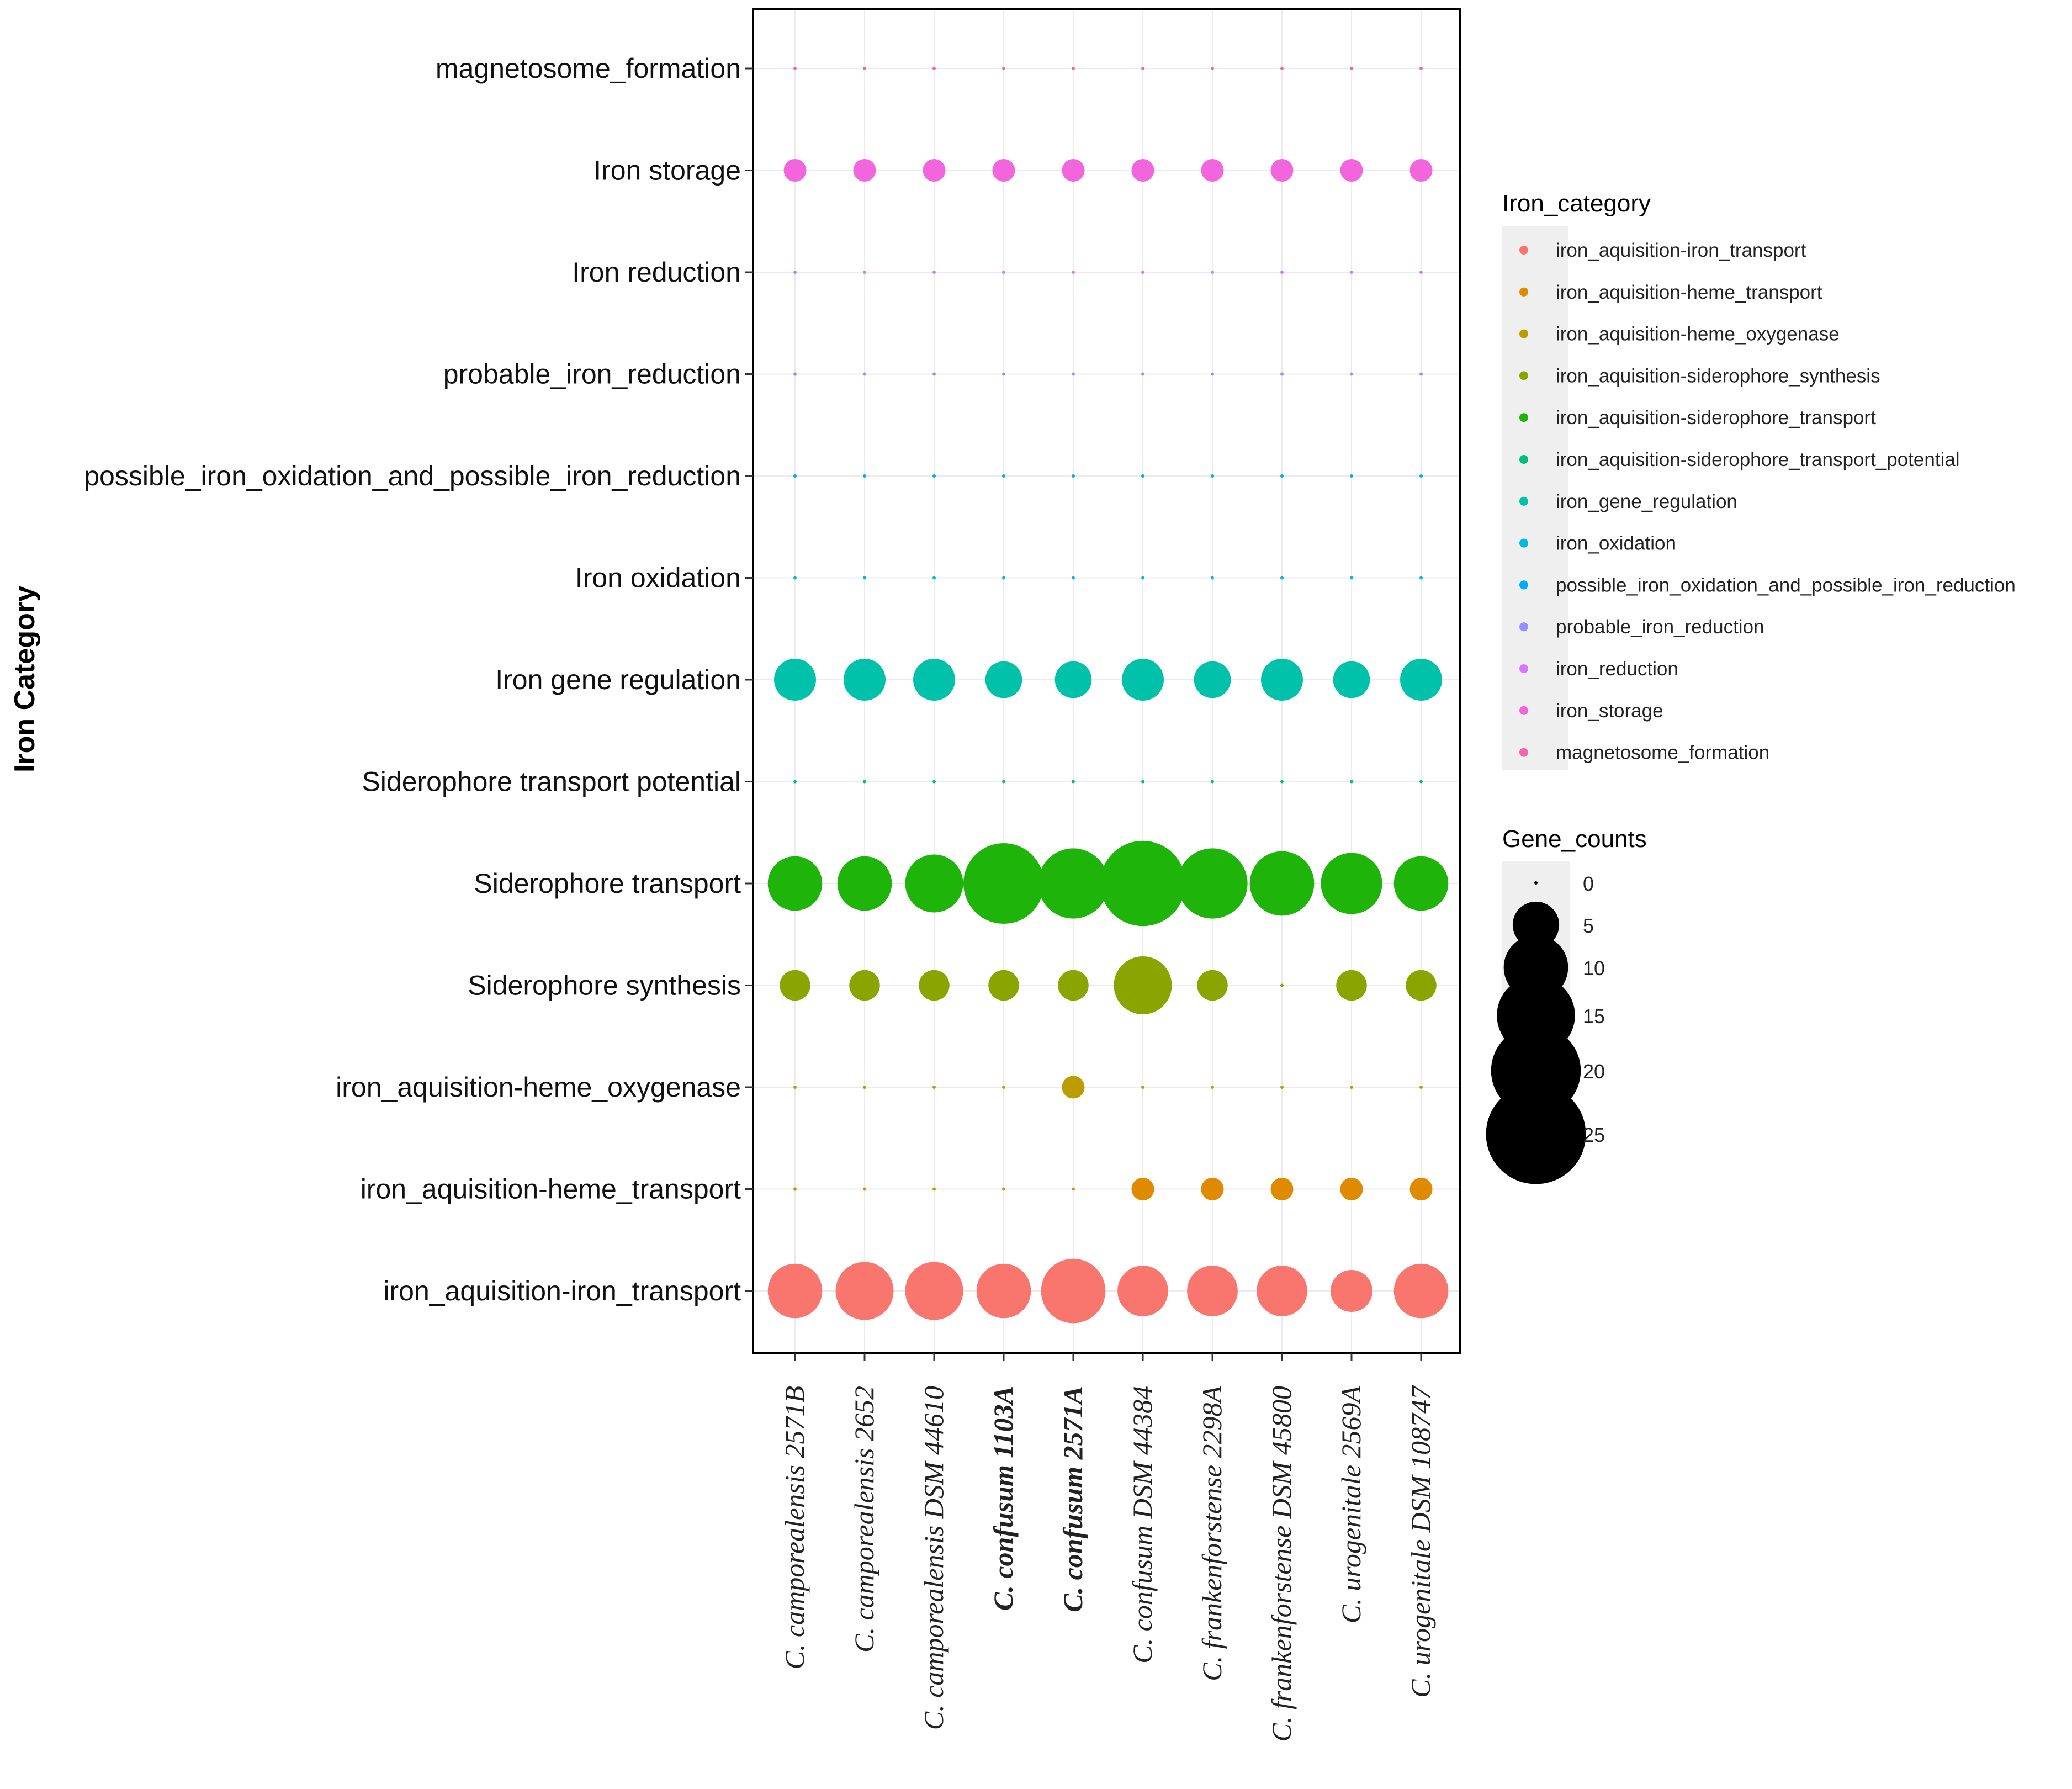 The width and height of the screenshot is (2072, 1789). Describe the element at coordinates (604, 986) in the screenshot. I see `y-tick-label: Siderophore synthesis` at that location.